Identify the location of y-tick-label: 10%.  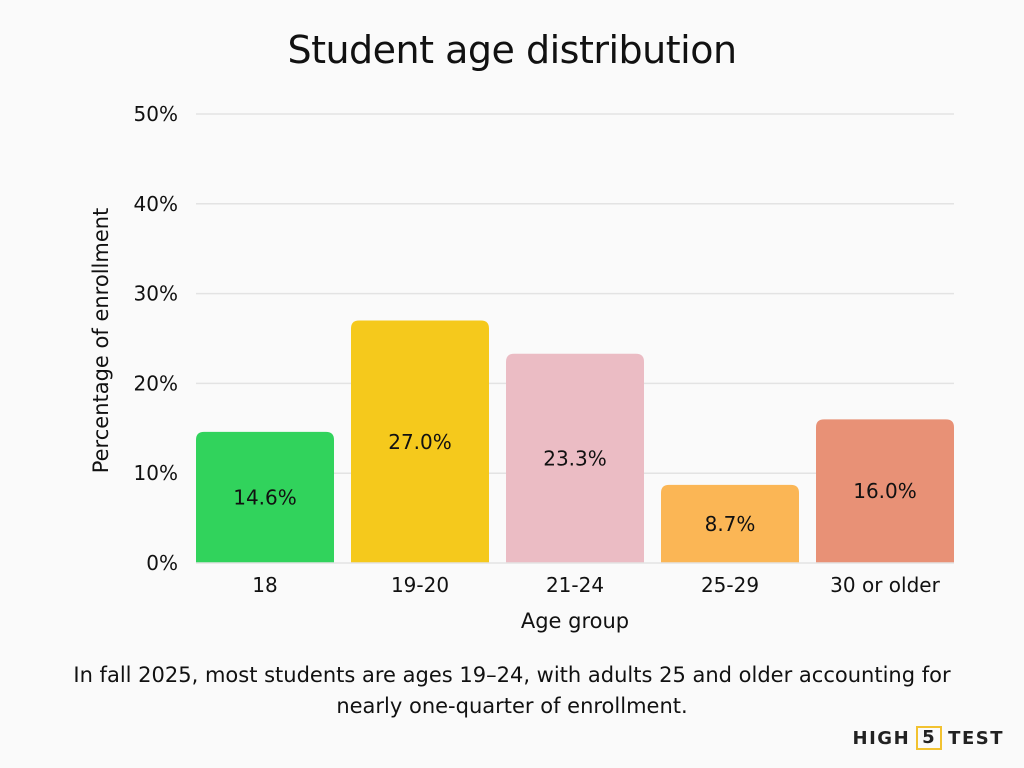
(156, 473).